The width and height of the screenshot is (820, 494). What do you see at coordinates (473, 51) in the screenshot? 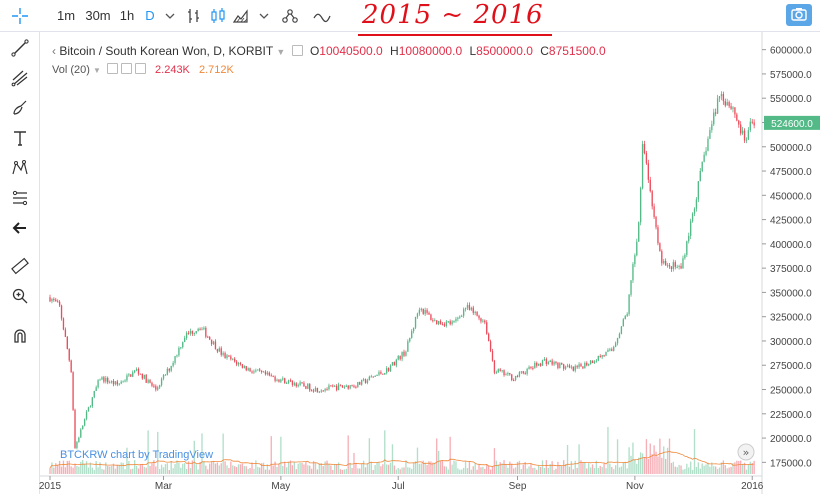
I see `low-label: L` at bounding box center [473, 51].